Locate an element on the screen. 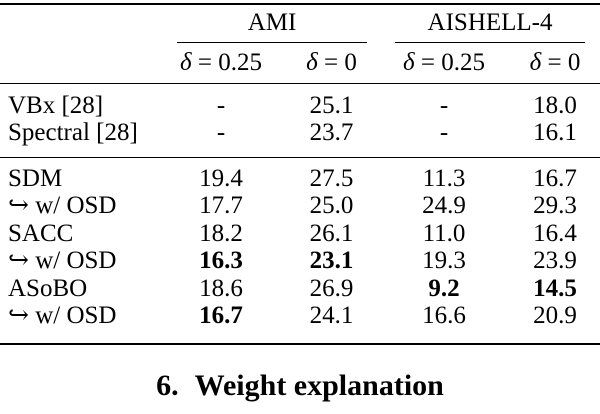 The image size is (600, 414). sub-header-row: δ = 0.25 δ = 0 δ = 0.25 δ = 0 is located at coordinates (300, 63).